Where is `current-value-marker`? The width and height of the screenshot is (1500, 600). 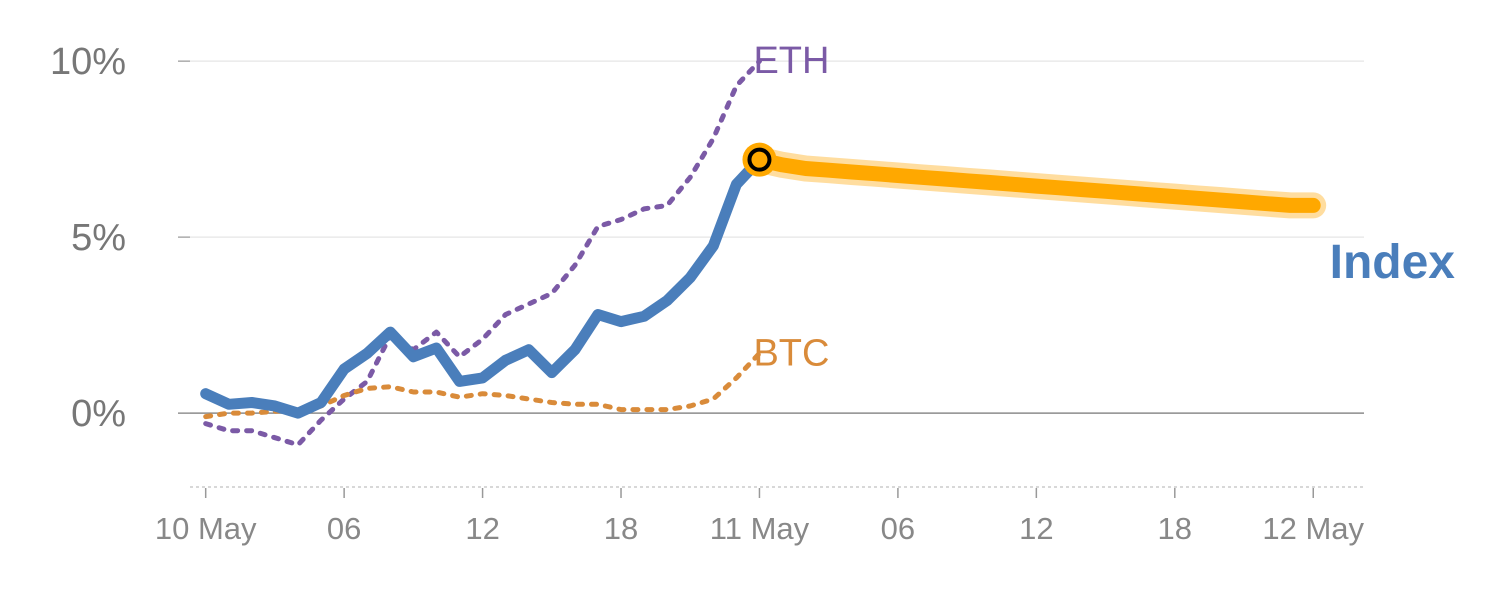 current-value-marker is located at coordinates (759, 159).